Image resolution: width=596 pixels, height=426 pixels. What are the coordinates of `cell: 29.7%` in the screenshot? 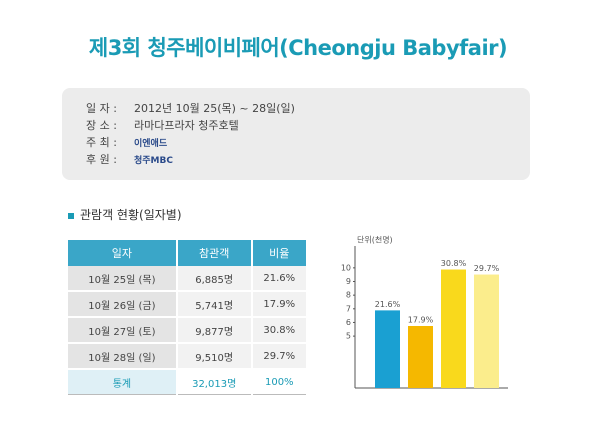 It's located at (280, 356).